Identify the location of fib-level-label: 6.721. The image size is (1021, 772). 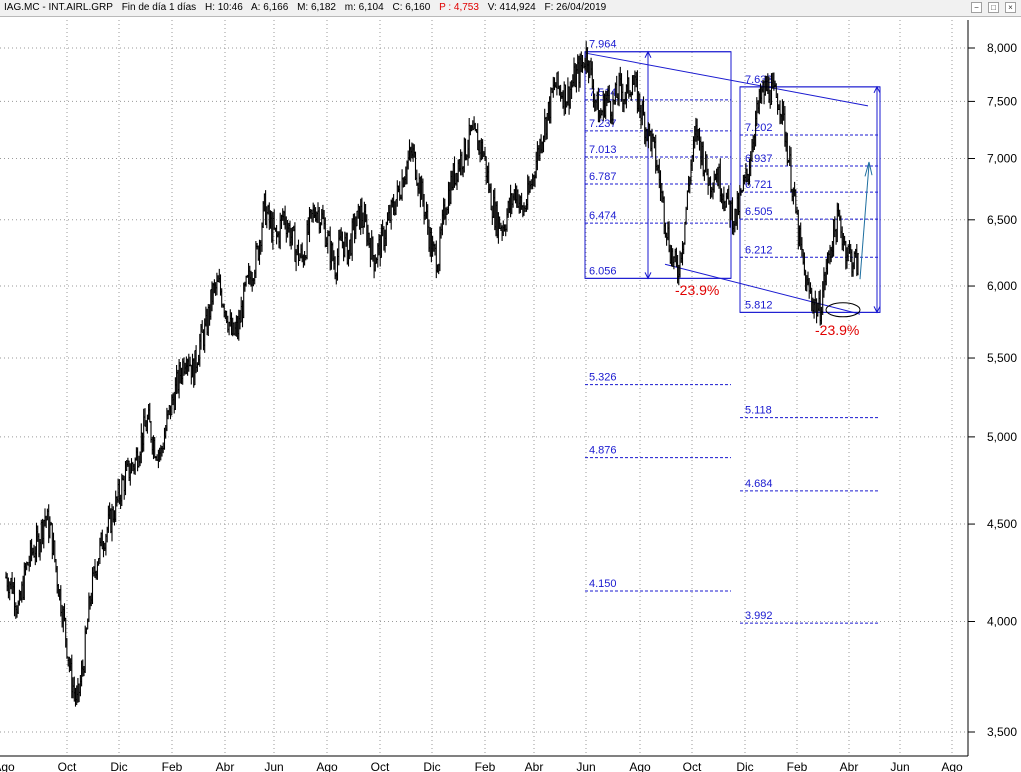
(759, 185).